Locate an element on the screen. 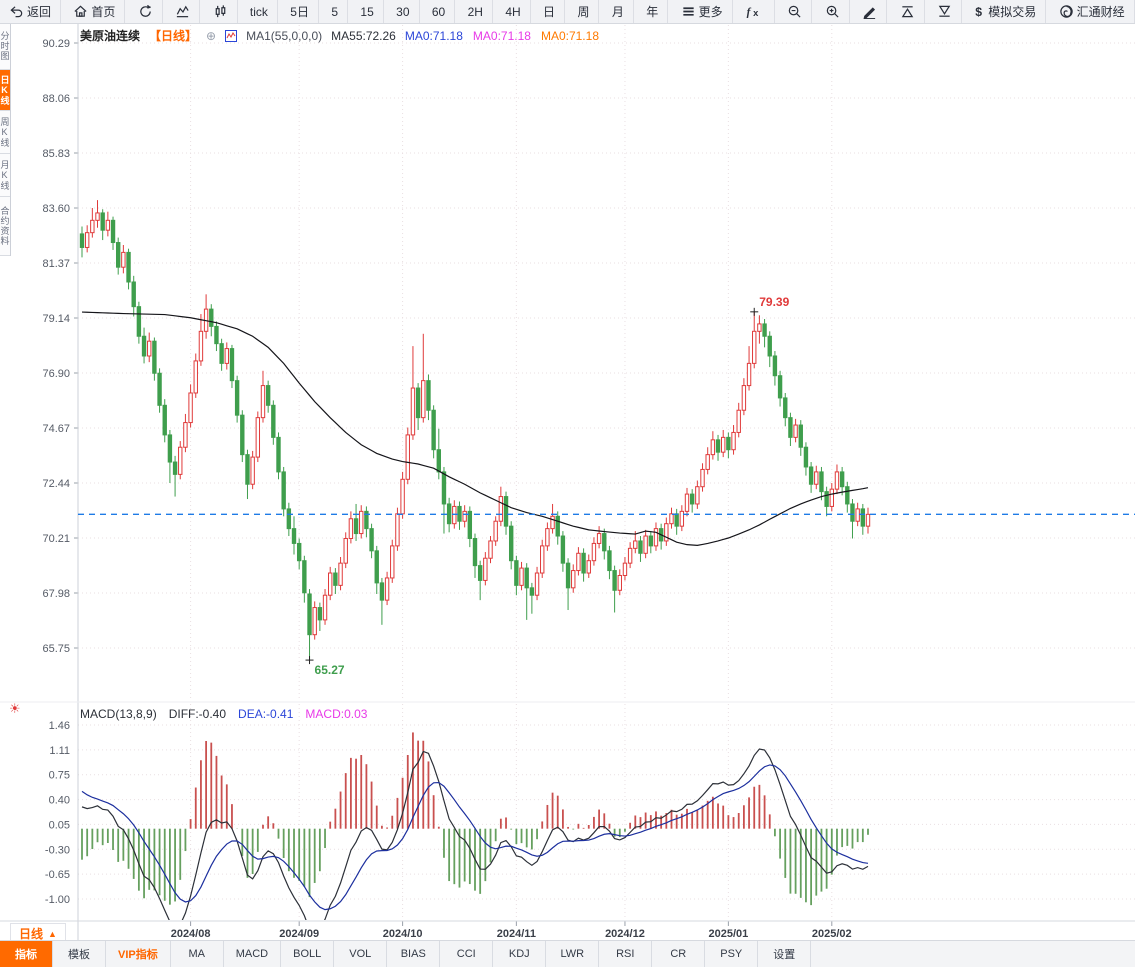  indicator-tab-MA: MA is located at coordinates (197, 954).